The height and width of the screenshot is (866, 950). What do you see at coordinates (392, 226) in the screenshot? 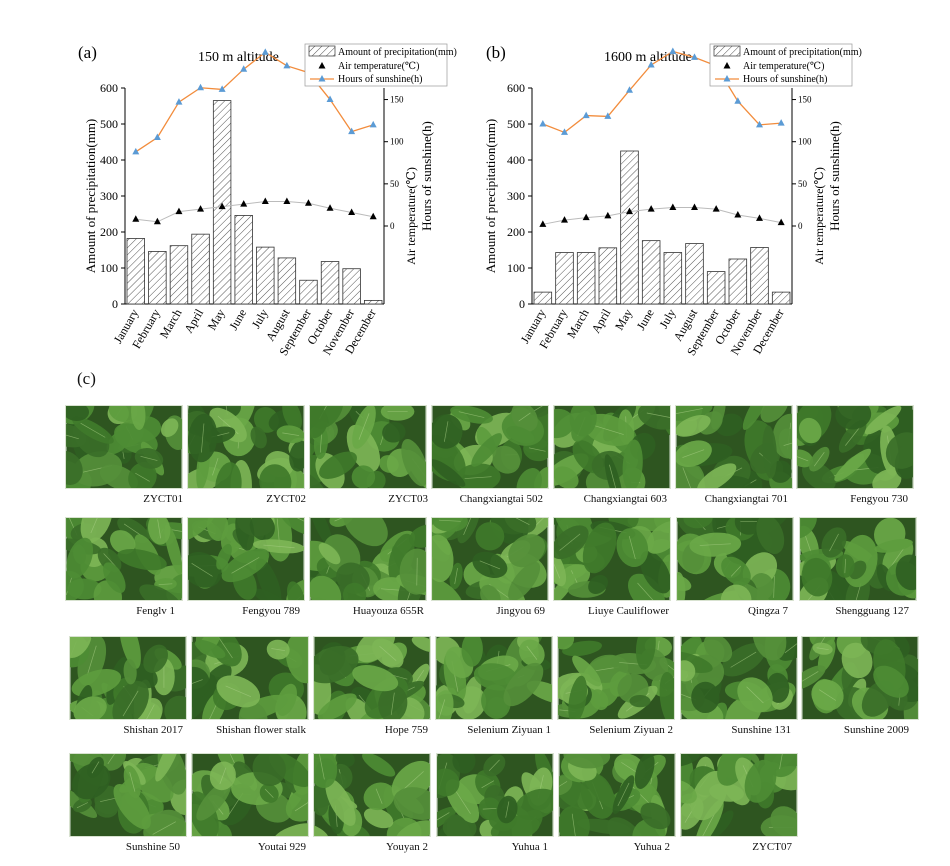
I see `y2-tick-label-0: 0` at bounding box center [392, 226].